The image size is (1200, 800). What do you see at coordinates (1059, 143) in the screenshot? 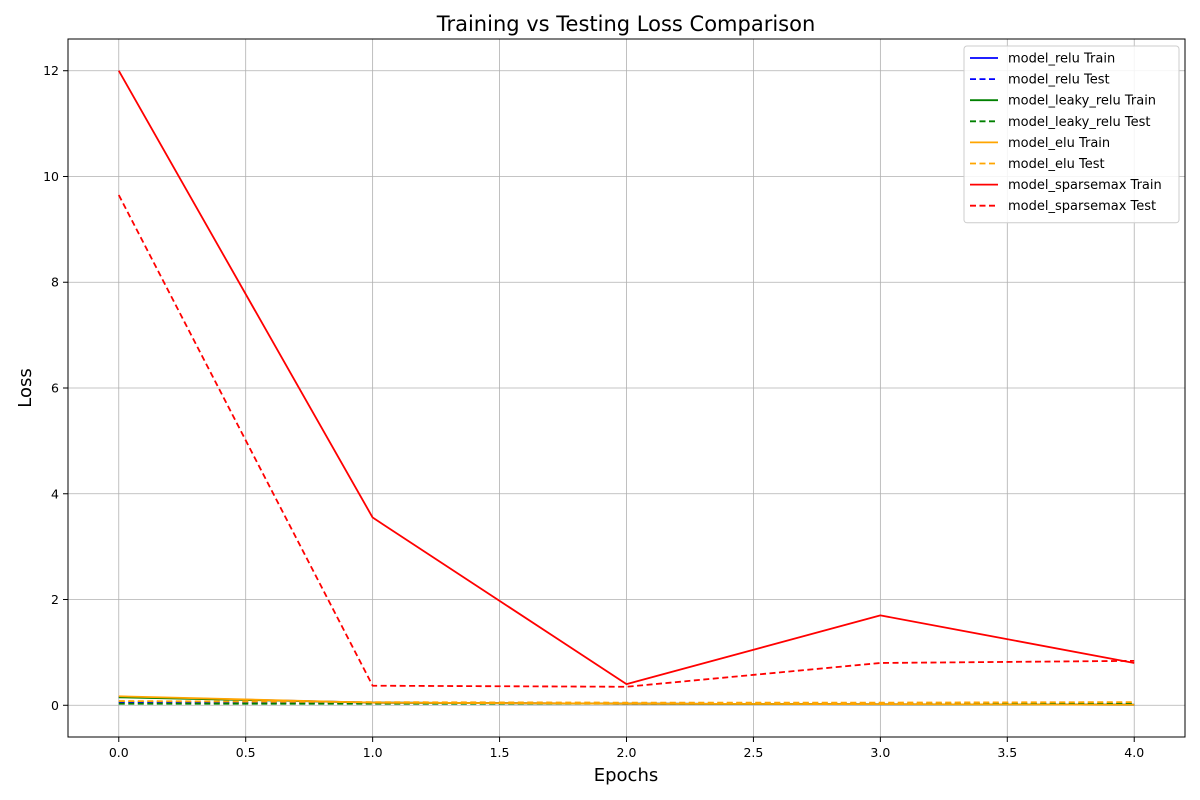
I see `legend-label: model_elu Train` at bounding box center [1059, 143].